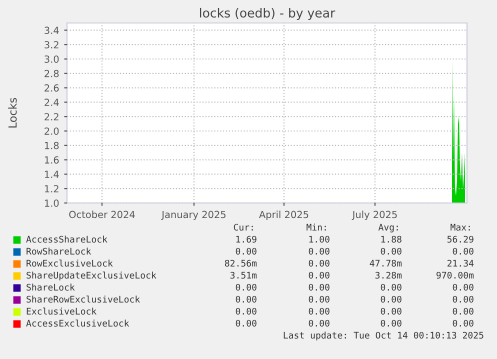  I want to click on y-tick-label: 1.2, so click(51, 188).